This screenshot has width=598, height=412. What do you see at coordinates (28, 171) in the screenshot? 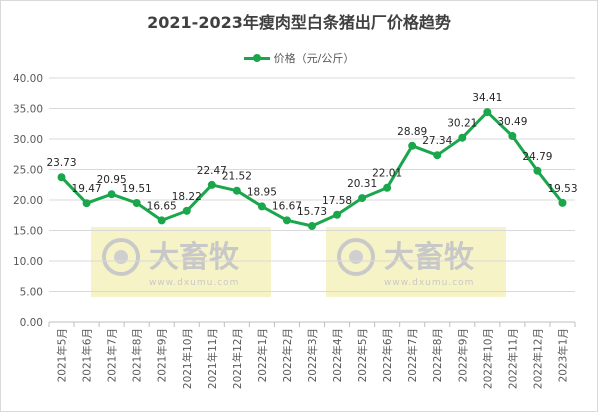
I see `y-tick-label: 25.00` at bounding box center [28, 171].